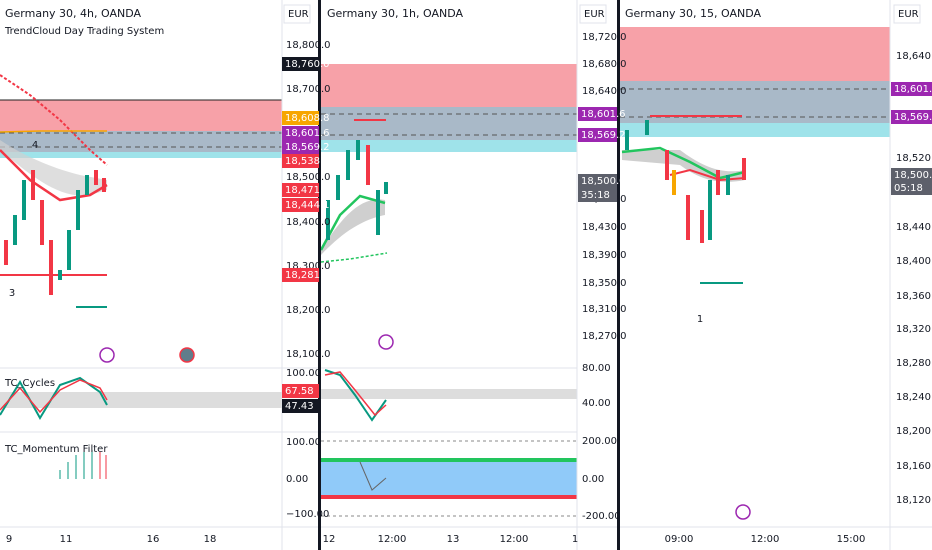 Image resolution: width=932 pixels, height=550 pixels. I want to click on price-tag: 67.58, so click(299, 391).